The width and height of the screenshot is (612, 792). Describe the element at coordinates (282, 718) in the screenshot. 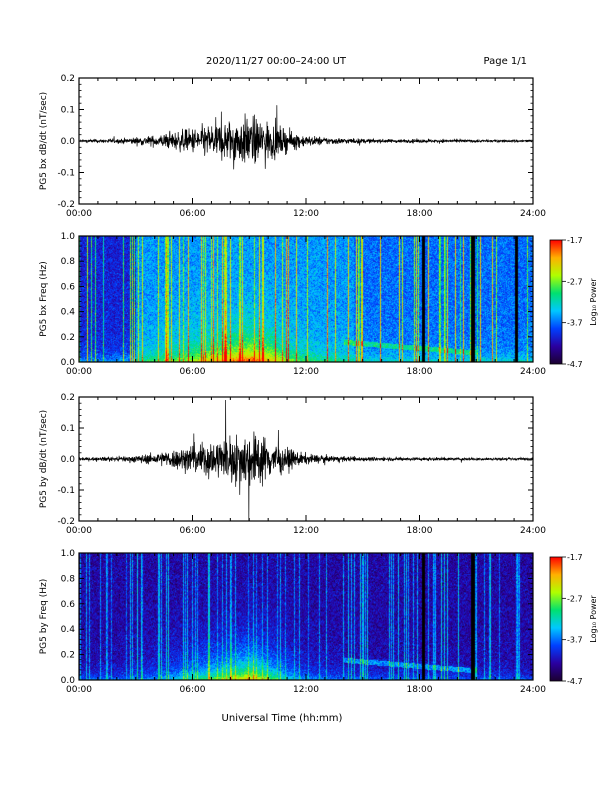

I see `x-axis-title: Universal Time (hh:mm)` at that location.